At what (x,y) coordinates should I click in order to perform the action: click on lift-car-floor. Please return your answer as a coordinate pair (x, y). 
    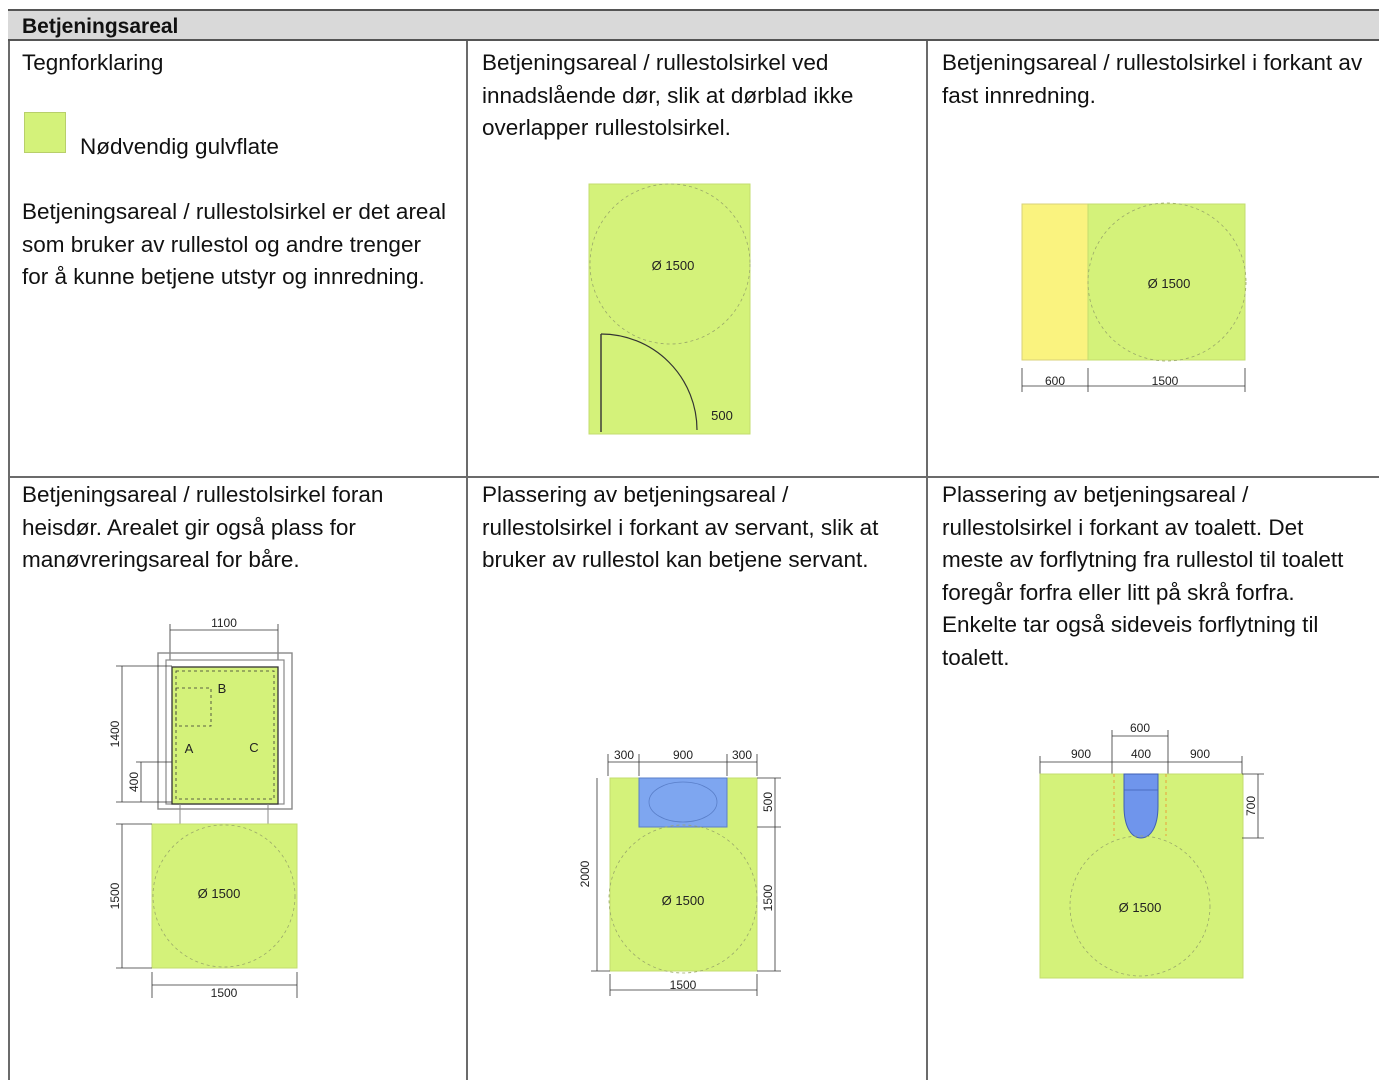
    Looking at the image, I should click on (225, 735).